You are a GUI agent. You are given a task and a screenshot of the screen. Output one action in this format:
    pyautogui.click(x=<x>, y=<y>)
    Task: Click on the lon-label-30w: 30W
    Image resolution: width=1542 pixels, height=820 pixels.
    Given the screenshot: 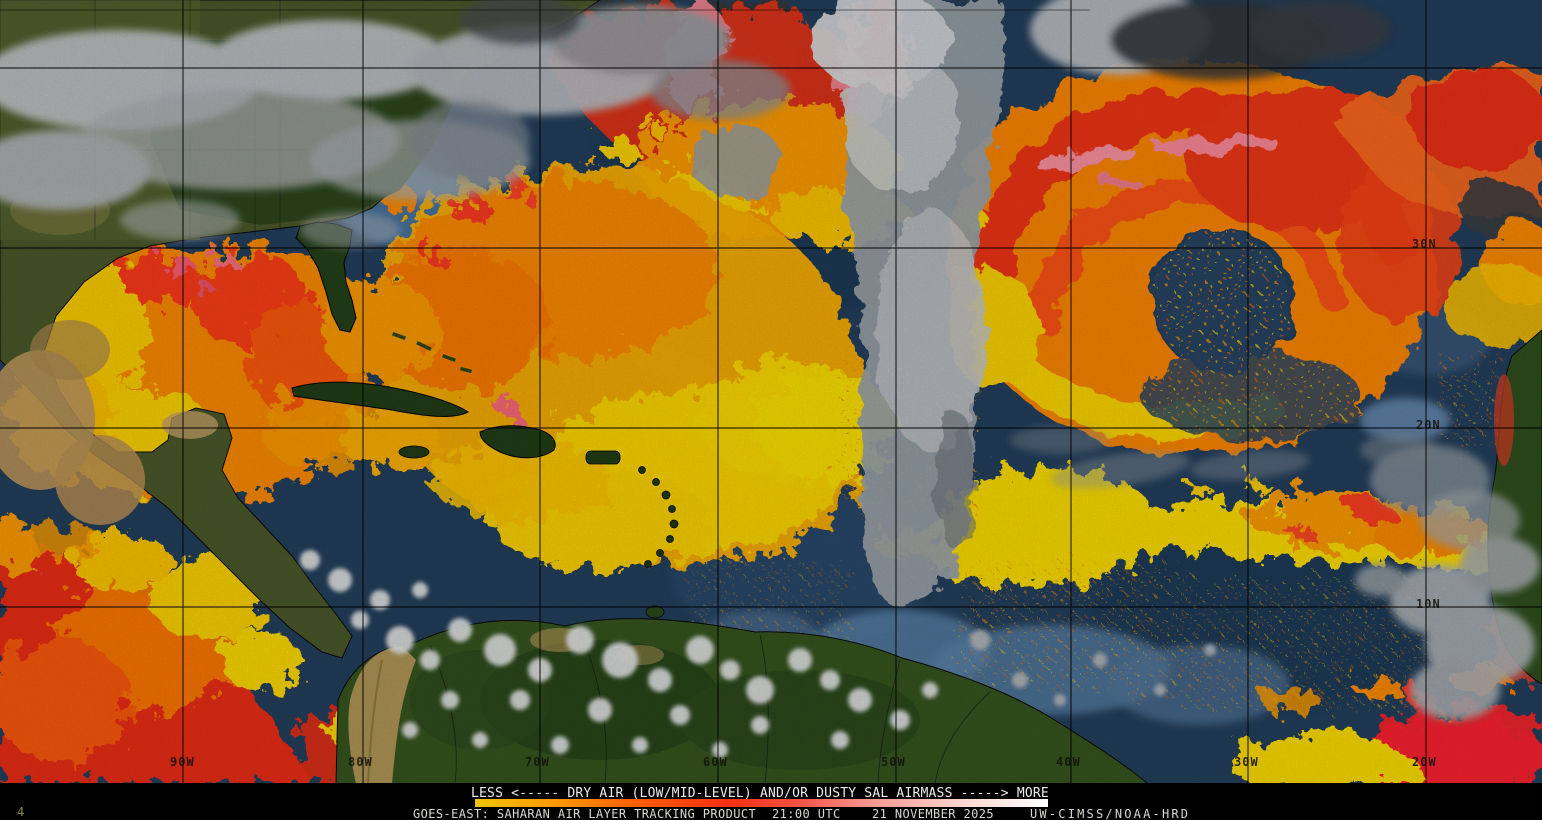 What is the action you would take?
    pyautogui.click(x=1246, y=762)
    